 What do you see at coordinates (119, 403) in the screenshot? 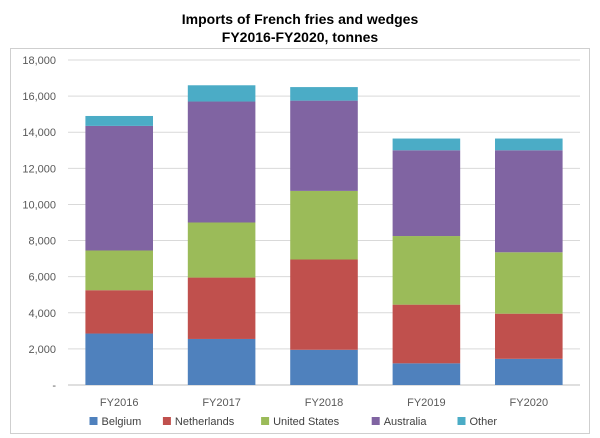
I see `x-tick-label: FY2016` at bounding box center [119, 403].